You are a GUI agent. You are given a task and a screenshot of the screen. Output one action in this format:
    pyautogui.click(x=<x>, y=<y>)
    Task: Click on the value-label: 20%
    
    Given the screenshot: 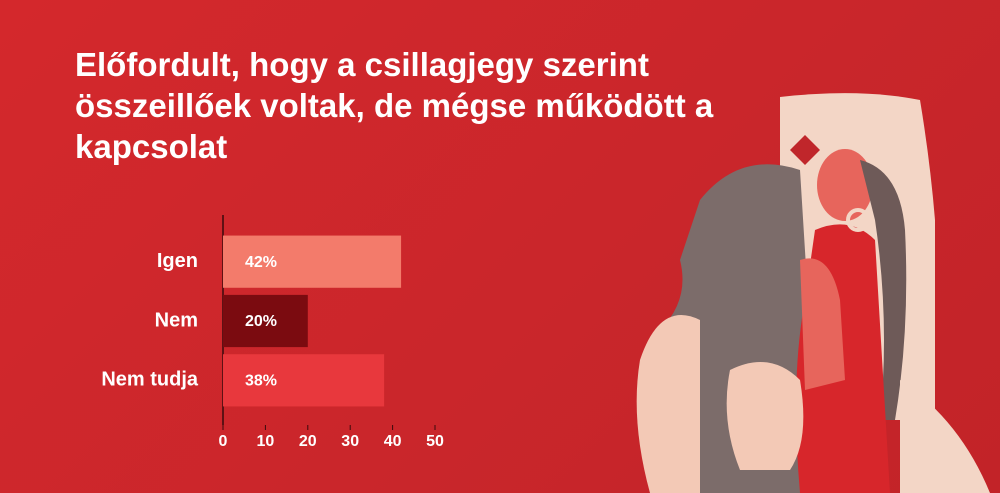 What is the action you would take?
    pyautogui.click(x=261, y=321)
    